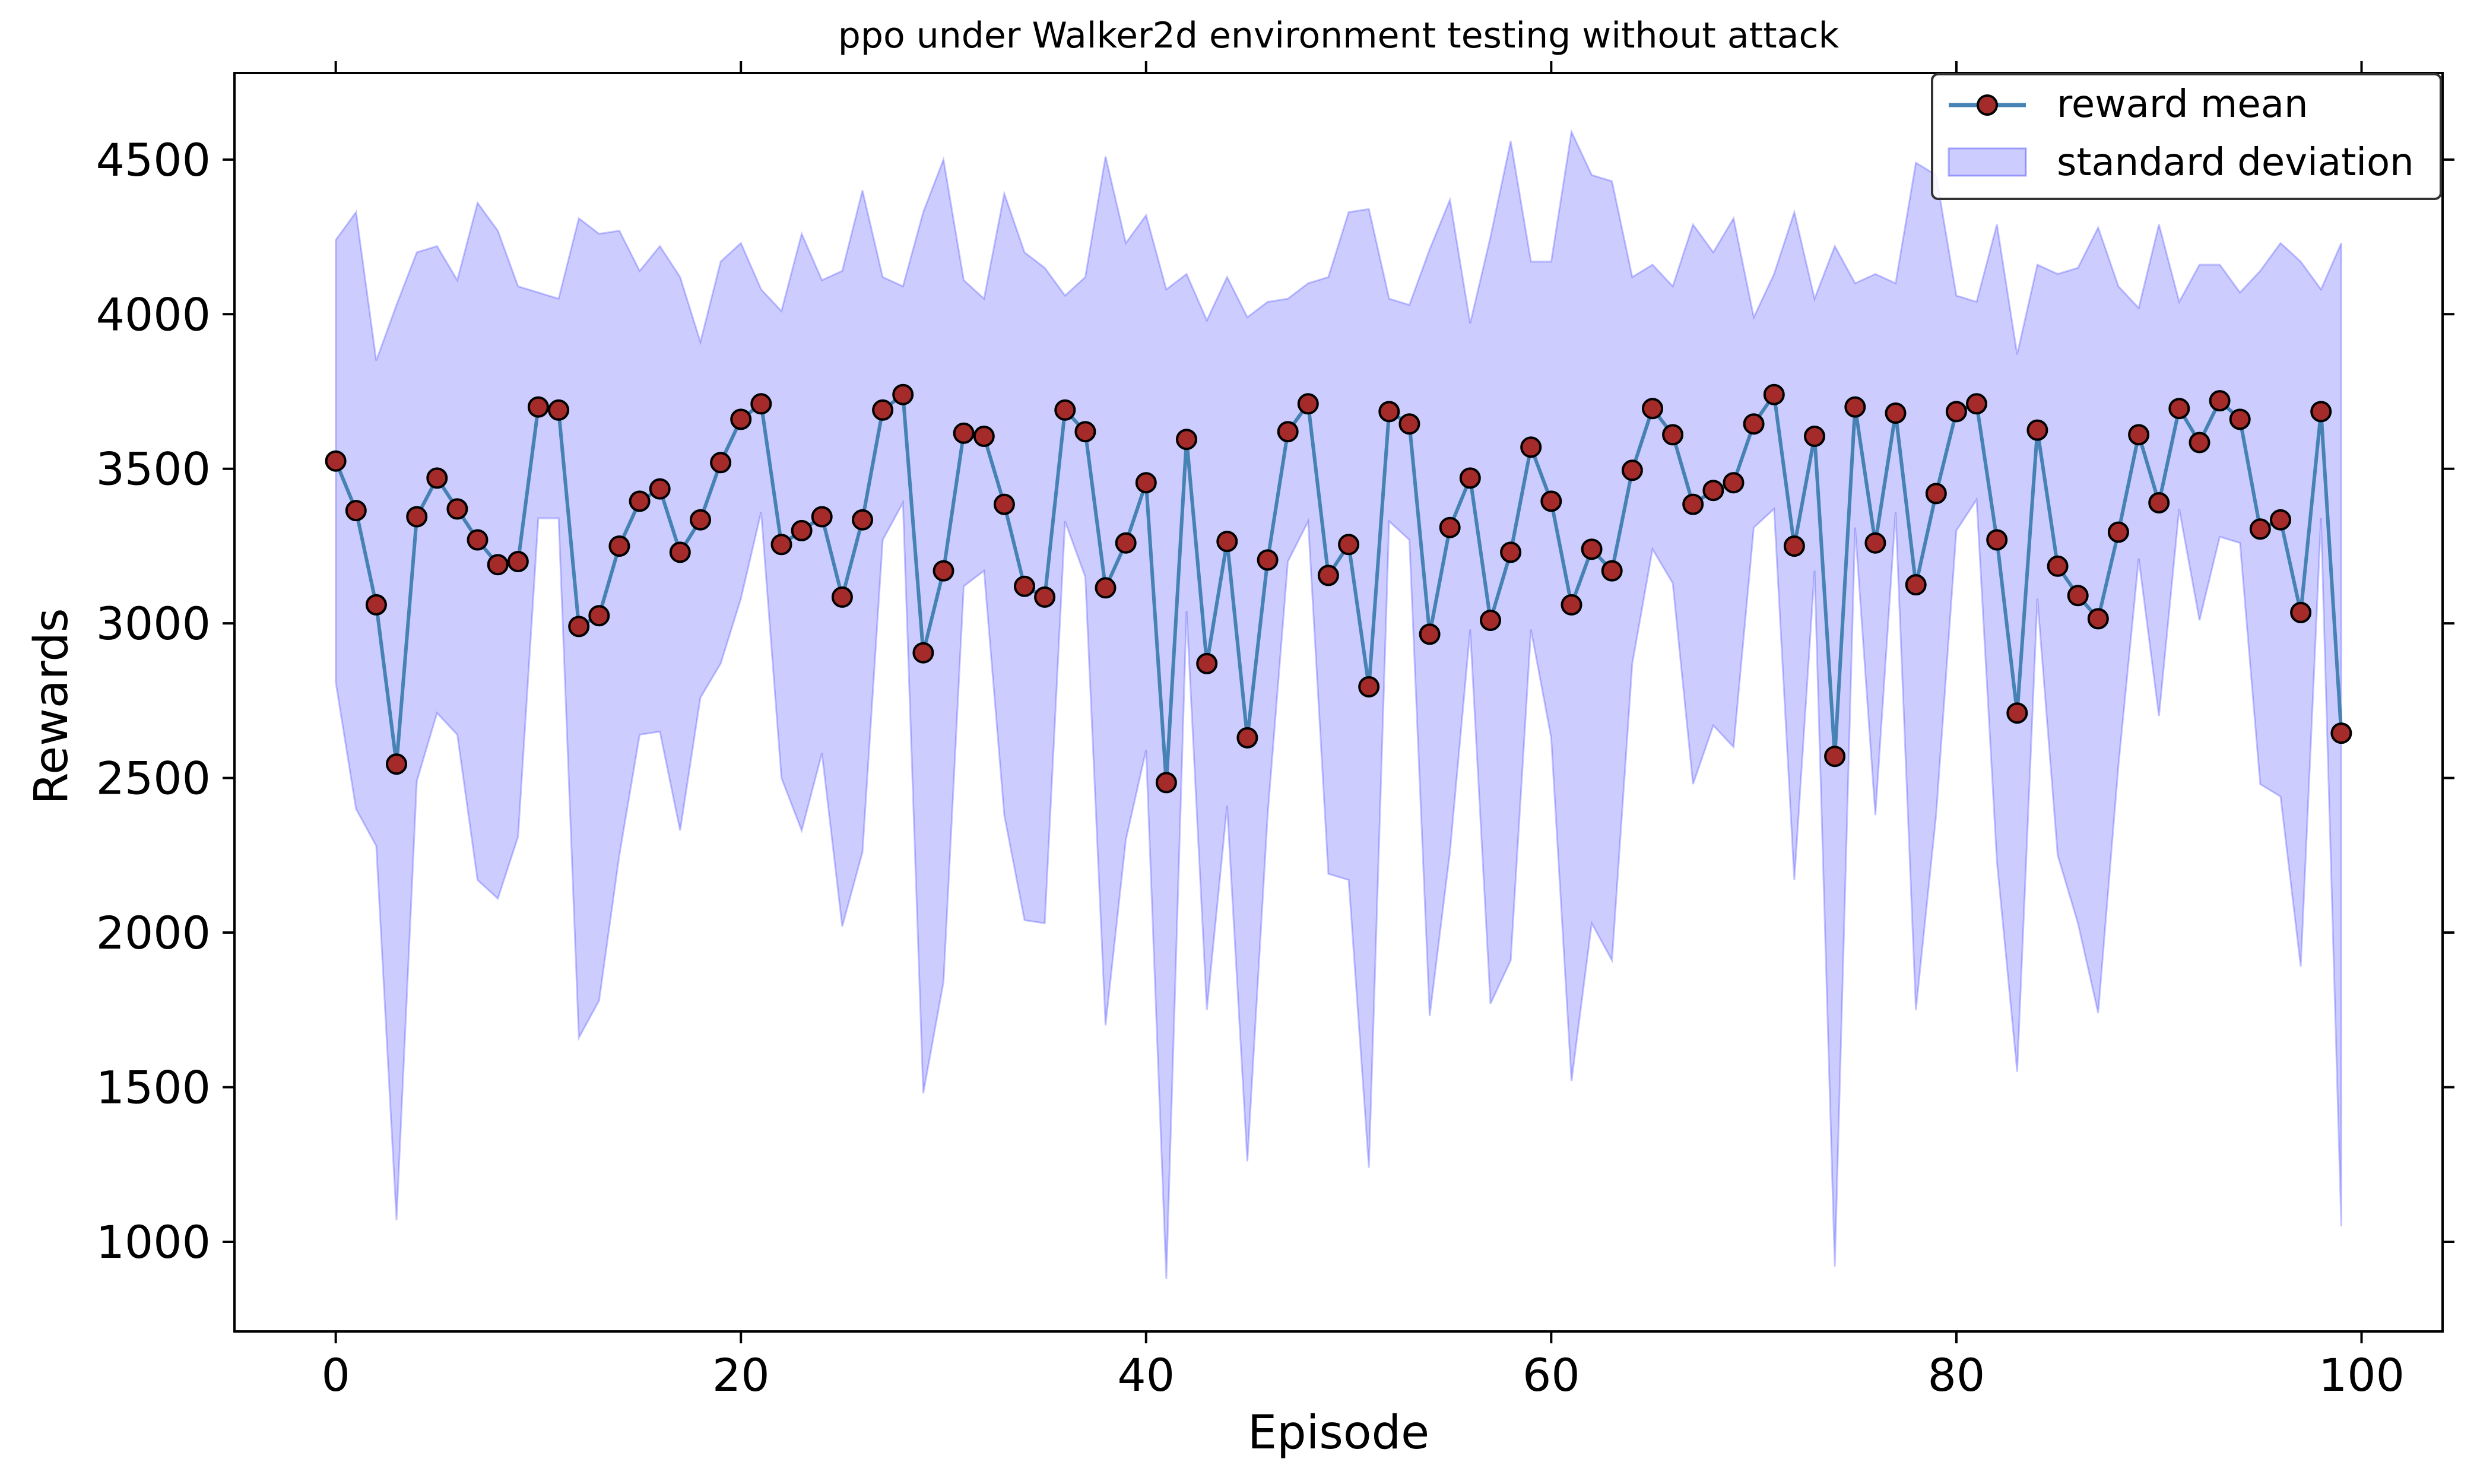 Image resolution: width=2477 pixels, height=1484 pixels. Describe the element at coordinates (153, 778) in the screenshot. I see `y-tick-label: 2500` at that location.